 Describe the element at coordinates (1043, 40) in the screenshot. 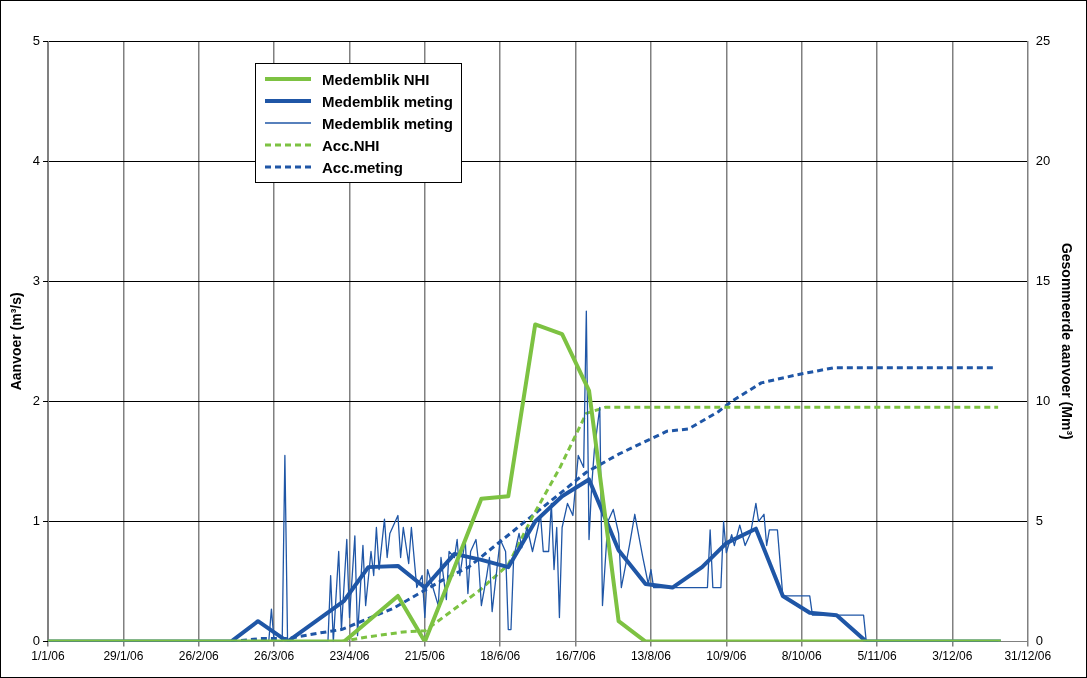

I see `y2-tick-label: 25` at that location.